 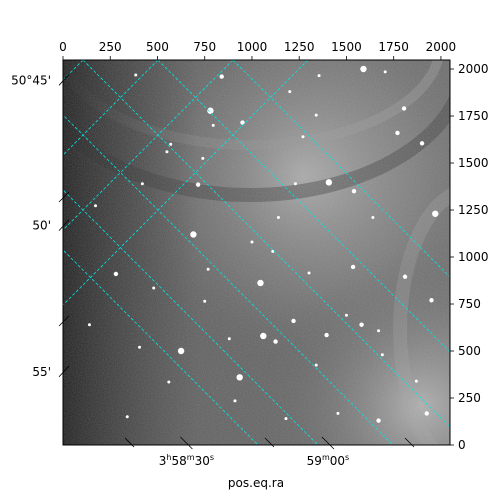 What do you see at coordinates (256, 483) in the screenshot?
I see `x-axis-label: pos.eq.ra` at bounding box center [256, 483].